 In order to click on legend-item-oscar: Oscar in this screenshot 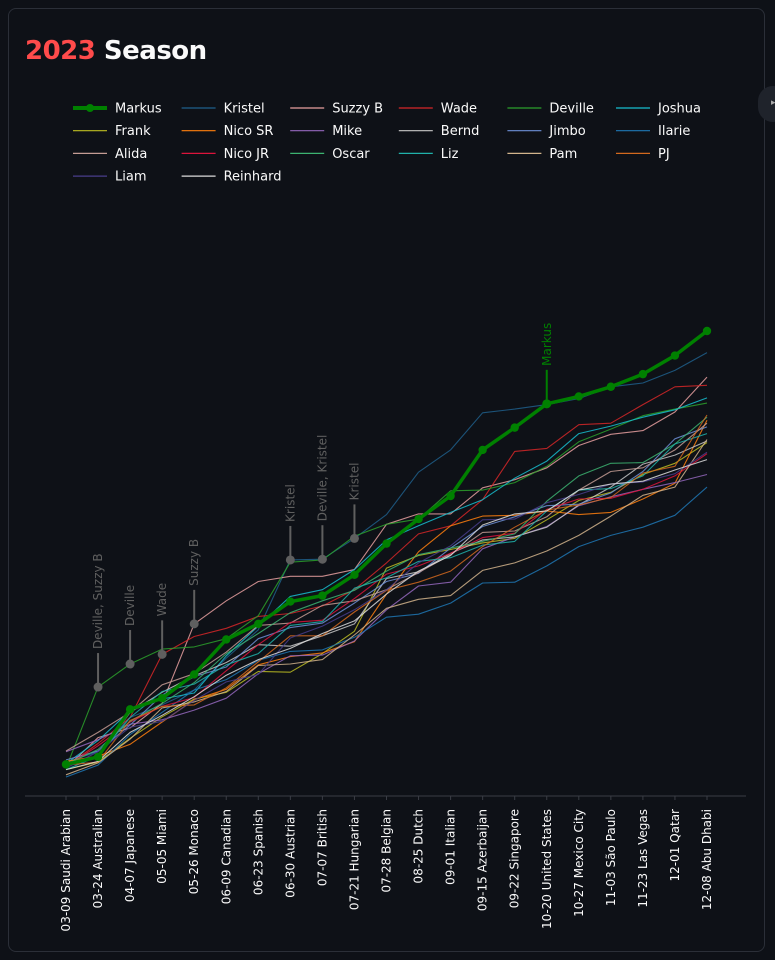, I will do `click(330, 154)`.